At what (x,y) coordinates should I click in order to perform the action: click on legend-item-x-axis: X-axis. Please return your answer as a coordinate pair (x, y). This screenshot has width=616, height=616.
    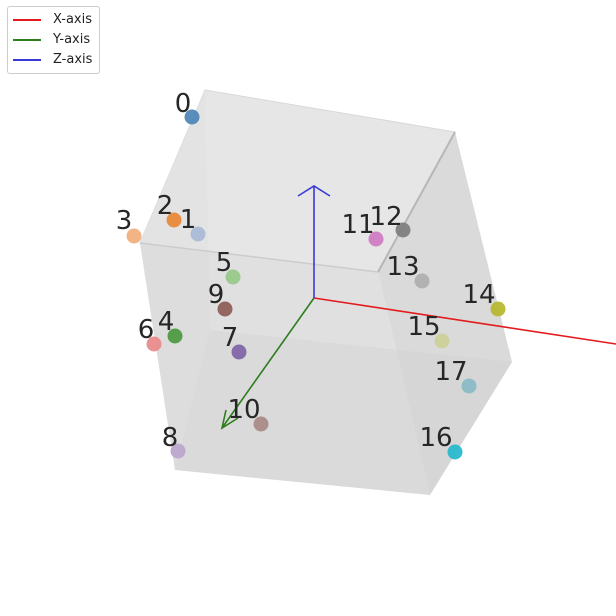
    Looking at the image, I should click on (56, 20).